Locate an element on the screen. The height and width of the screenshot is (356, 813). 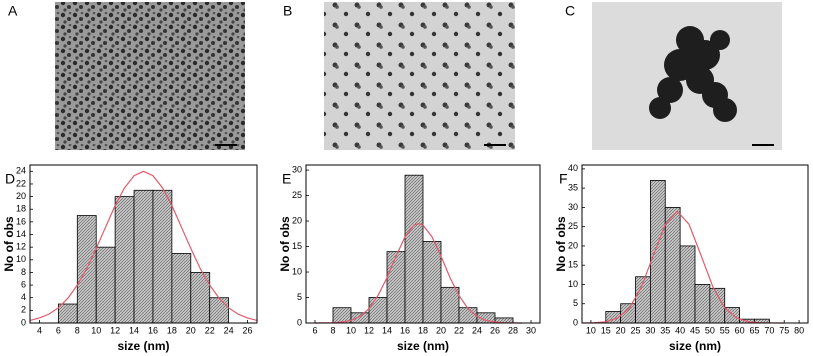
panel-label: B is located at coordinates (287, 11).